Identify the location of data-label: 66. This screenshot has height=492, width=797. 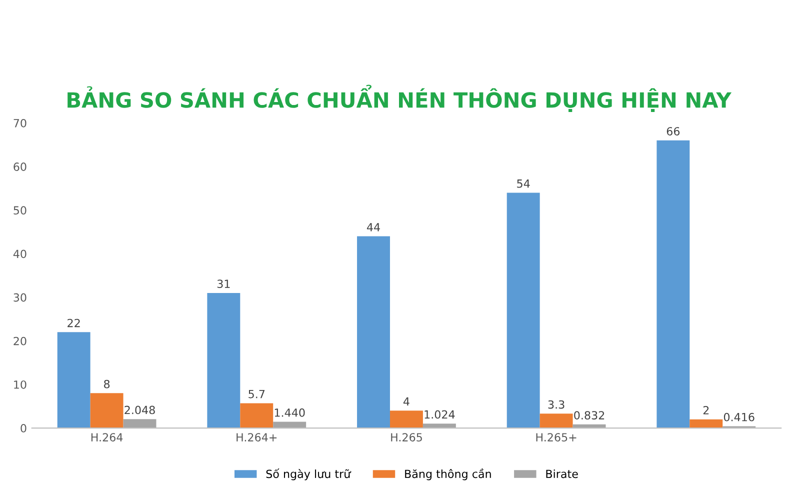
(673, 131).